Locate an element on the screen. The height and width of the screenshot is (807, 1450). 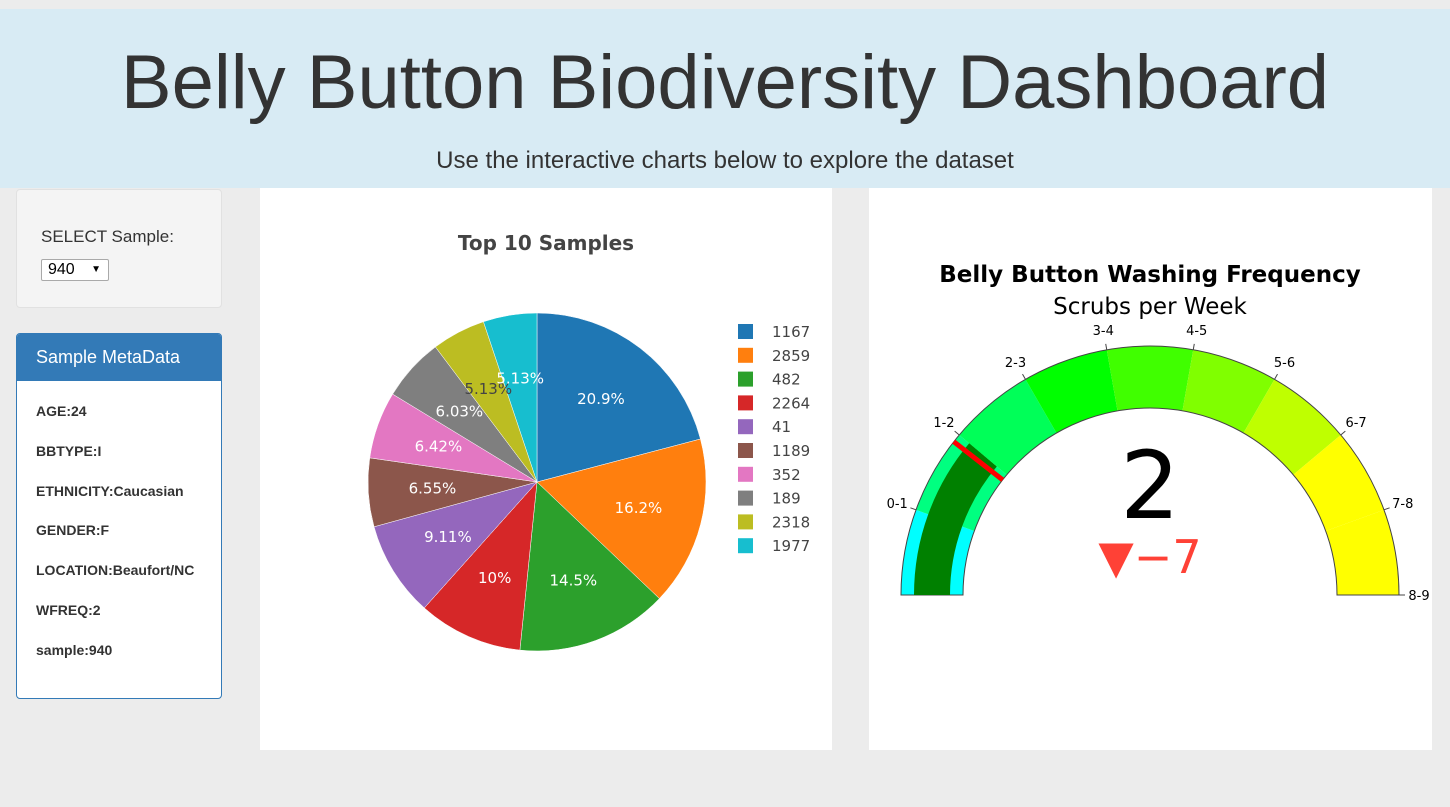
metadata-item-sample: sample:940 is located at coordinates (74, 650).